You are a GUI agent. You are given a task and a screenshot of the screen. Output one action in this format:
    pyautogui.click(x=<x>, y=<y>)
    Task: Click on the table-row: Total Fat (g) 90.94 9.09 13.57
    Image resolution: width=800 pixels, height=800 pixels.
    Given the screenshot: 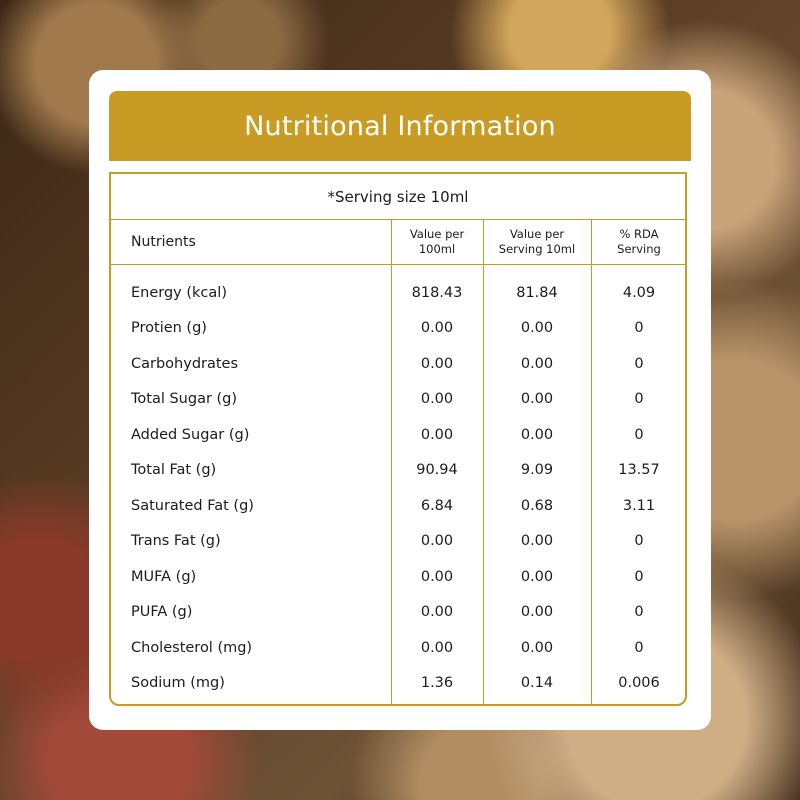 What is the action you would take?
    pyautogui.click(x=398, y=471)
    